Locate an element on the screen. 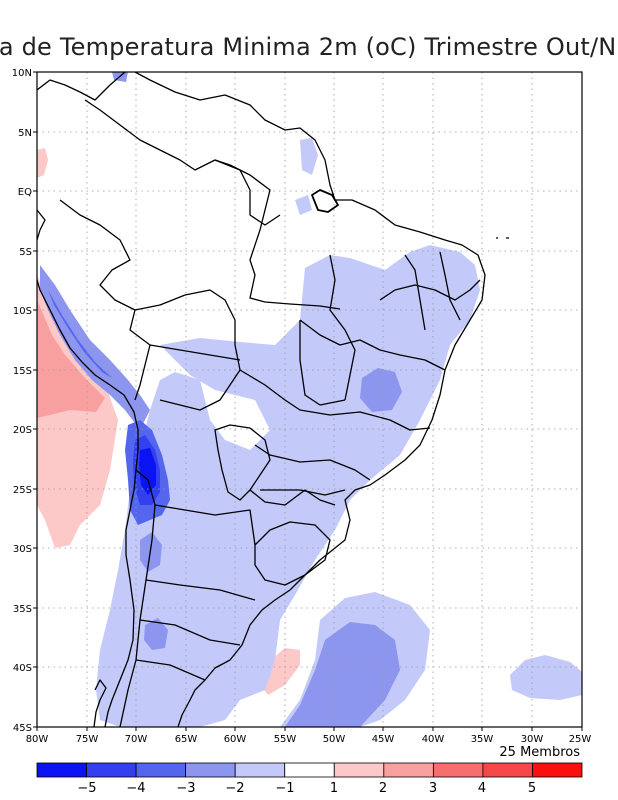 The width and height of the screenshot is (618, 800). south-atlantic-cool-core is located at coordinates (342, 674).